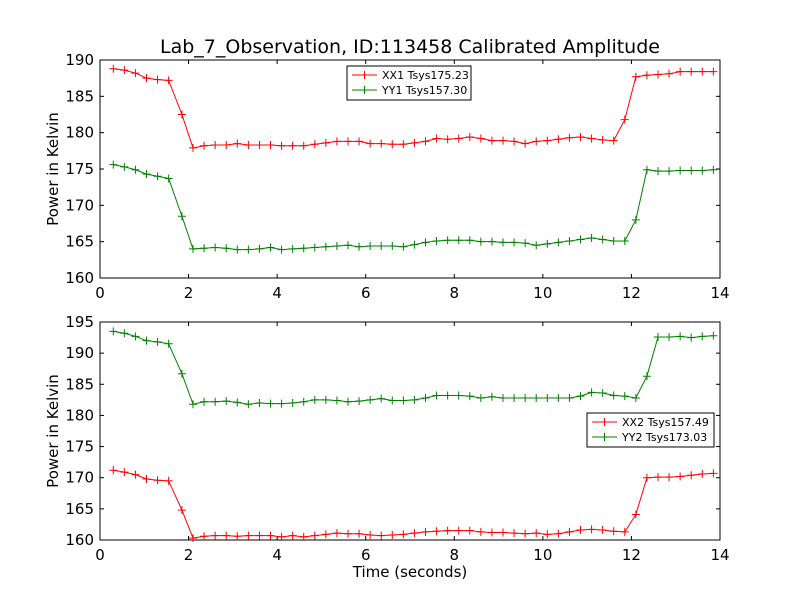  Describe the element at coordinates (413, 108) in the screenshot. I see `series-xx1` at that location.